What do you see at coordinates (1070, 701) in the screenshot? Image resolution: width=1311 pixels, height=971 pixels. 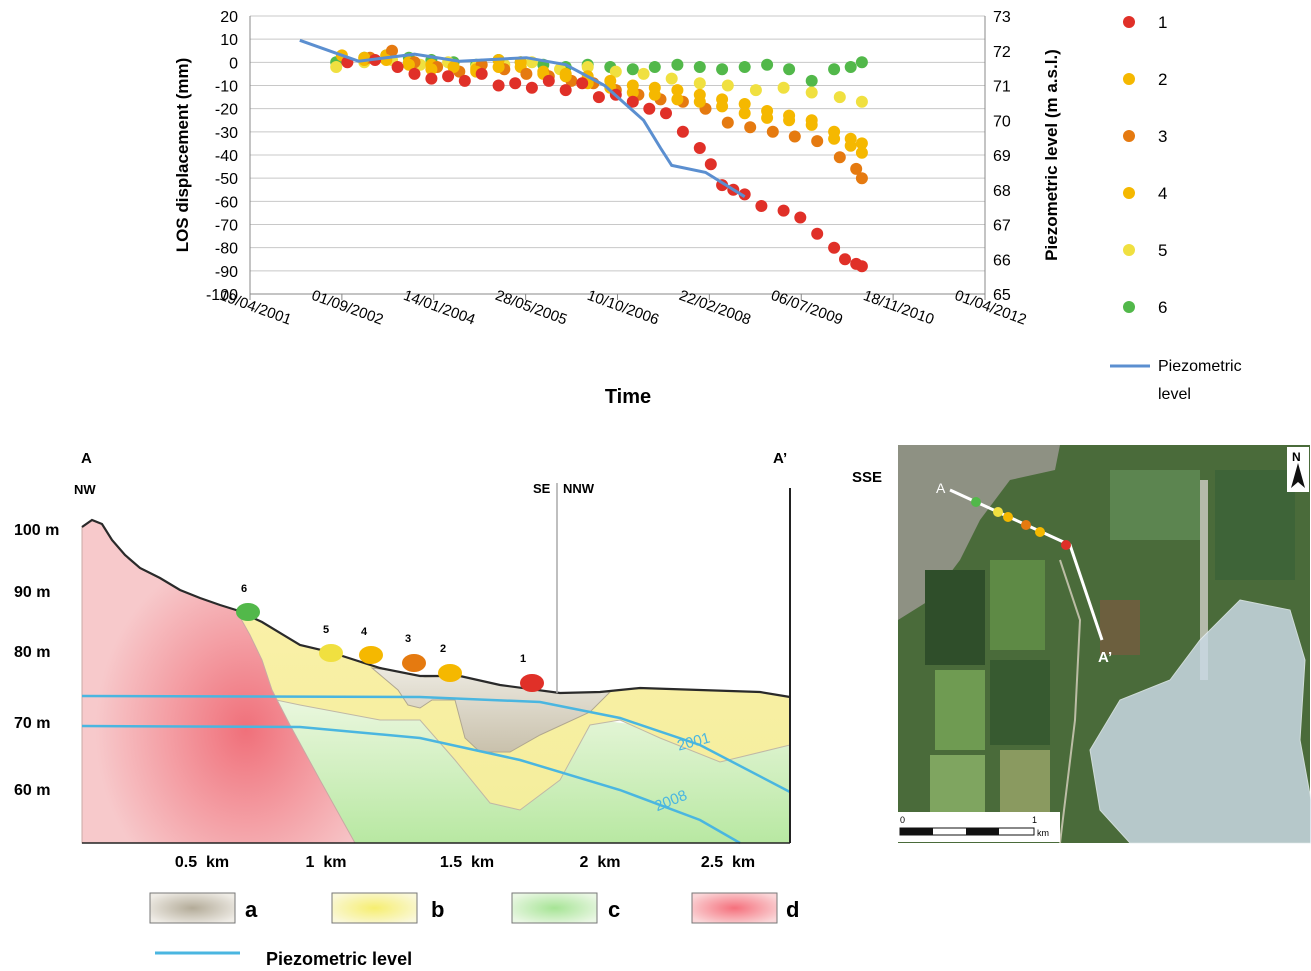 I see `map-road` at bounding box center [1070, 701].